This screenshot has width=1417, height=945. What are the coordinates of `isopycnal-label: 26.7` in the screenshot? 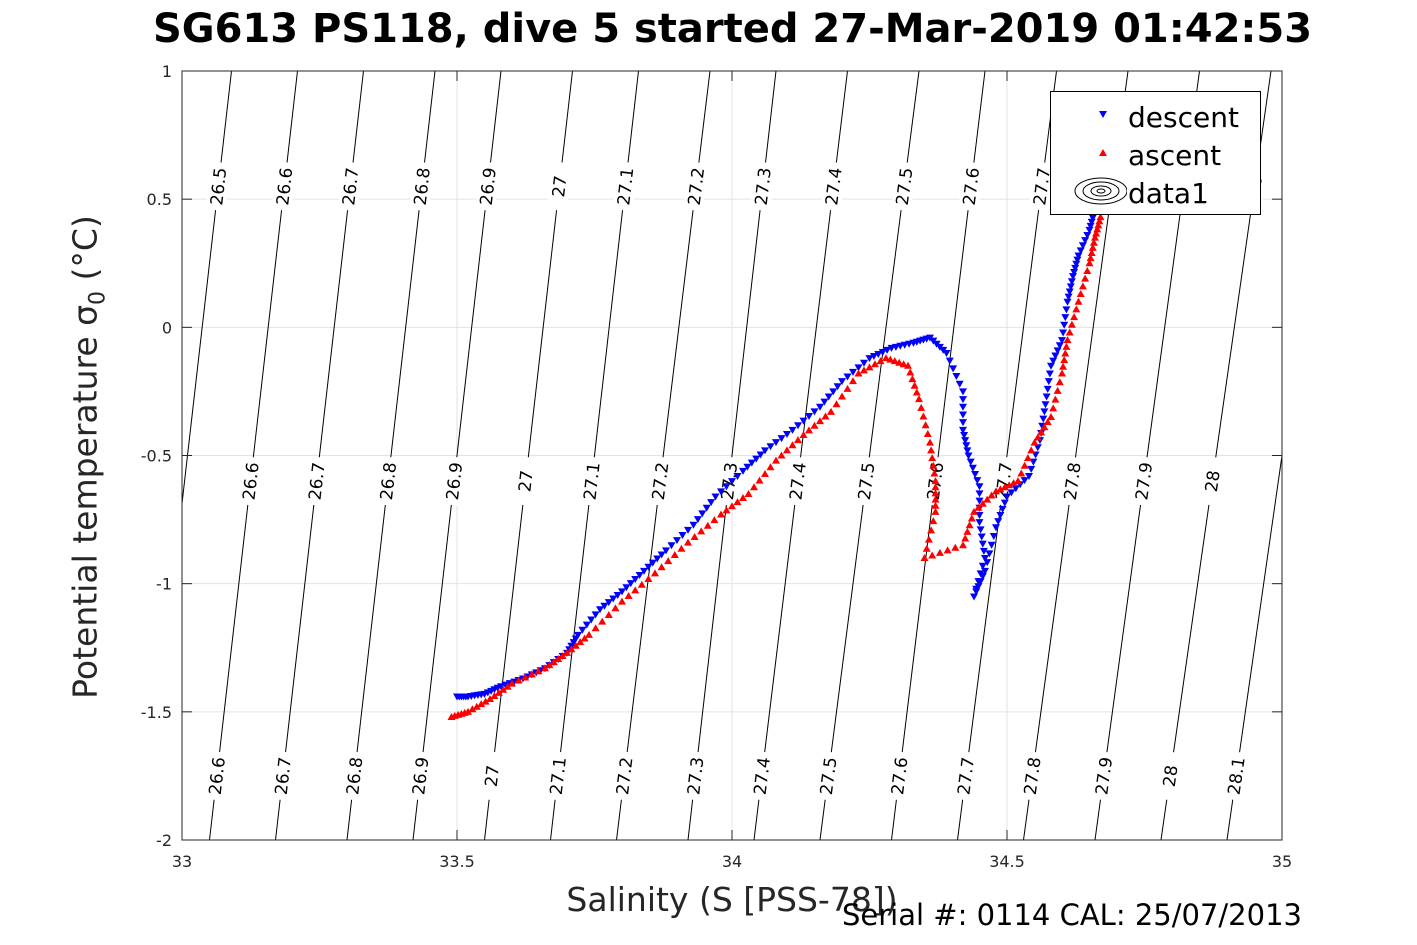 It's located at (350, 186).